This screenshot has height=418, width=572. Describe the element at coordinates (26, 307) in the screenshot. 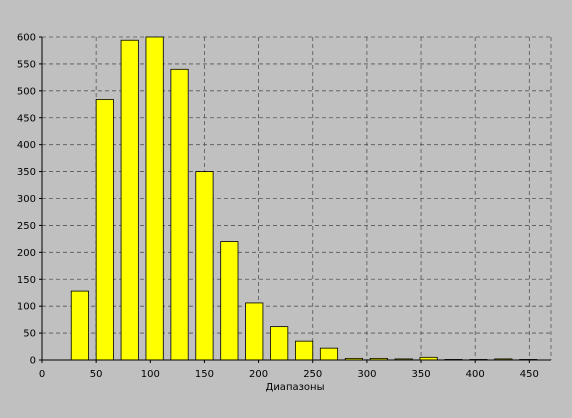

I see `y-tick-label: 100` at that location.